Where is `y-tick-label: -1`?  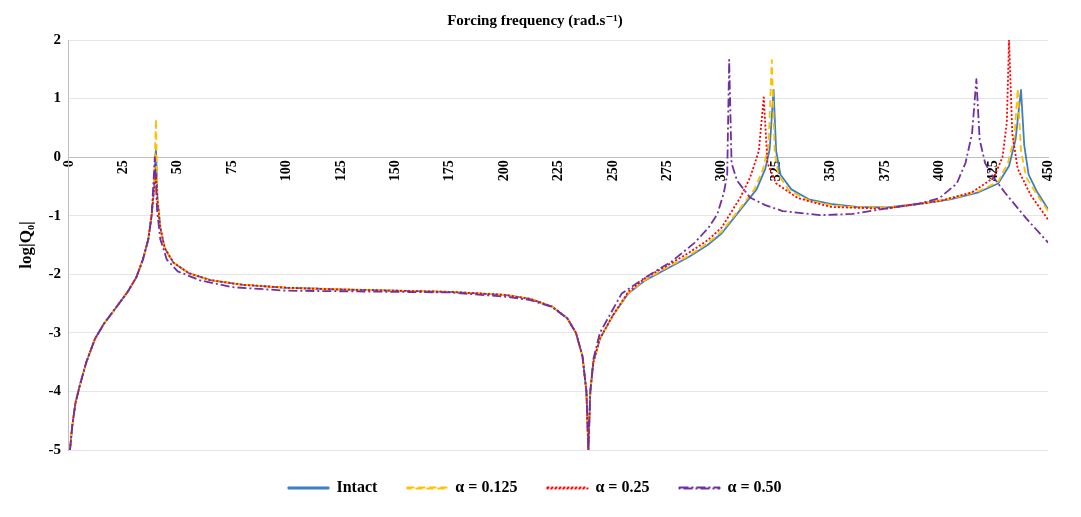
y-tick-label: -1 is located at coordinates (54, 214).